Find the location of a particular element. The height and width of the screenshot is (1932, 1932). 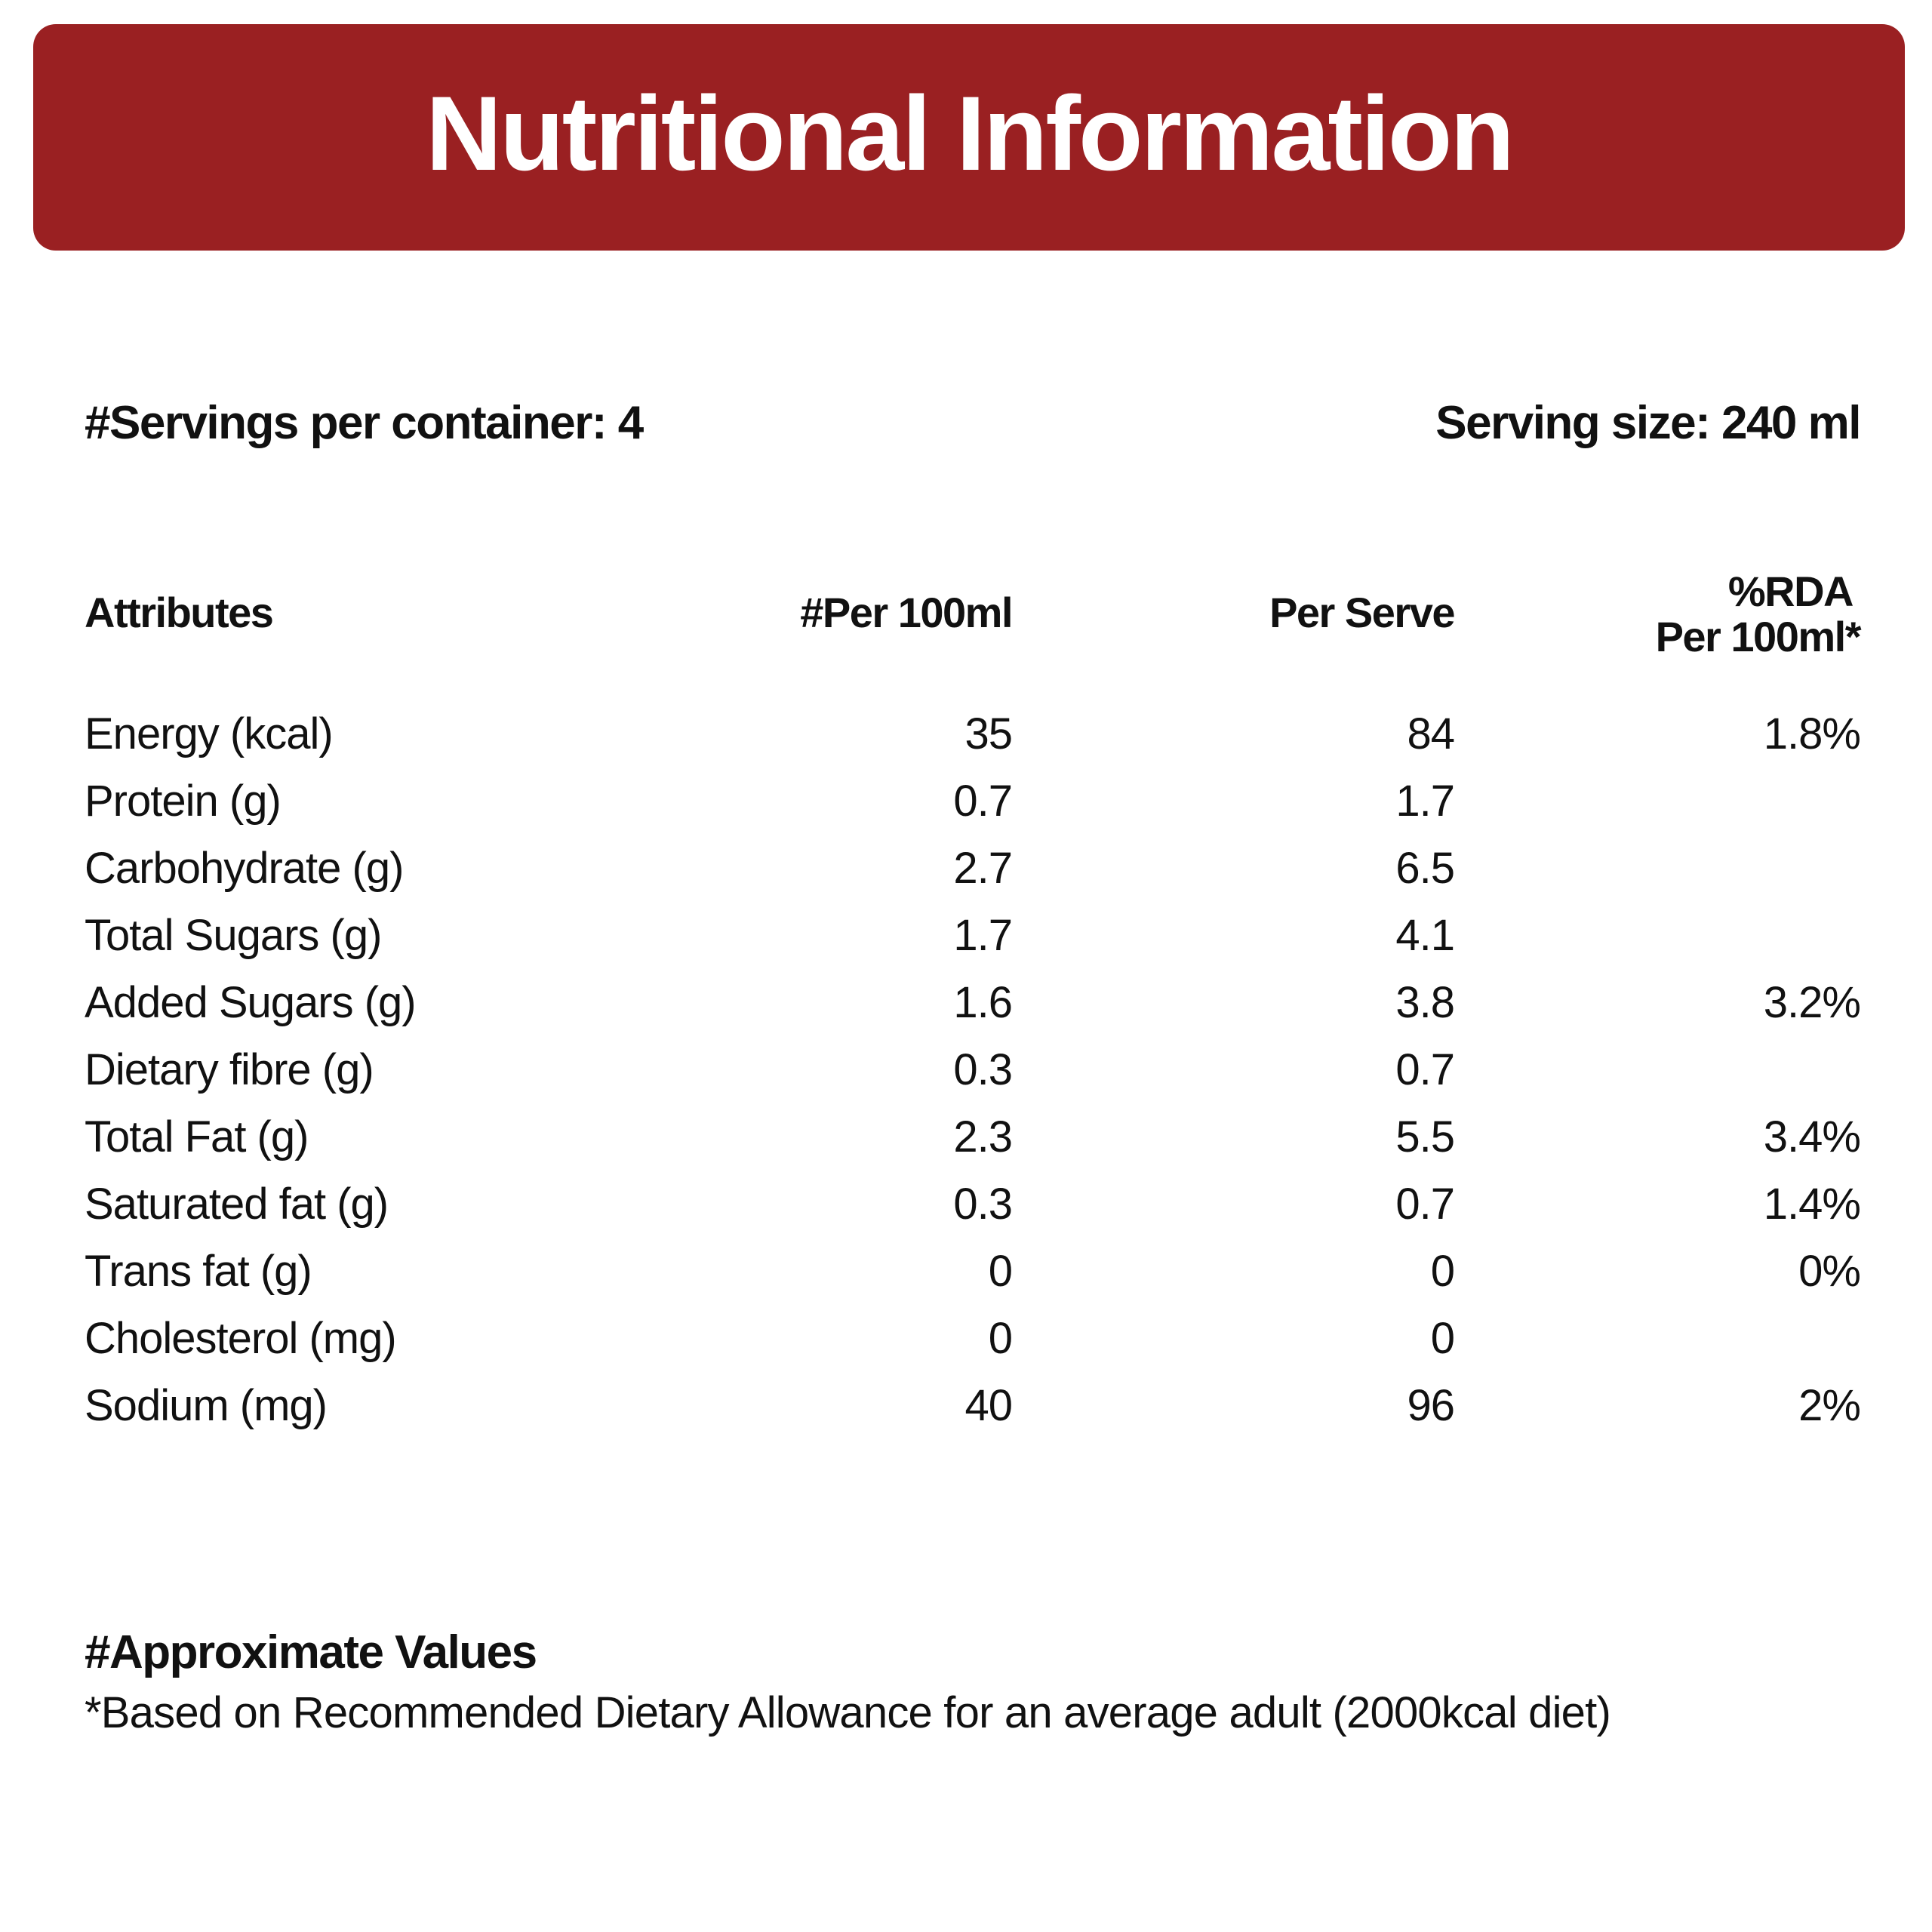

cell-rda: 0% is located at coordinates (1829, 1271).